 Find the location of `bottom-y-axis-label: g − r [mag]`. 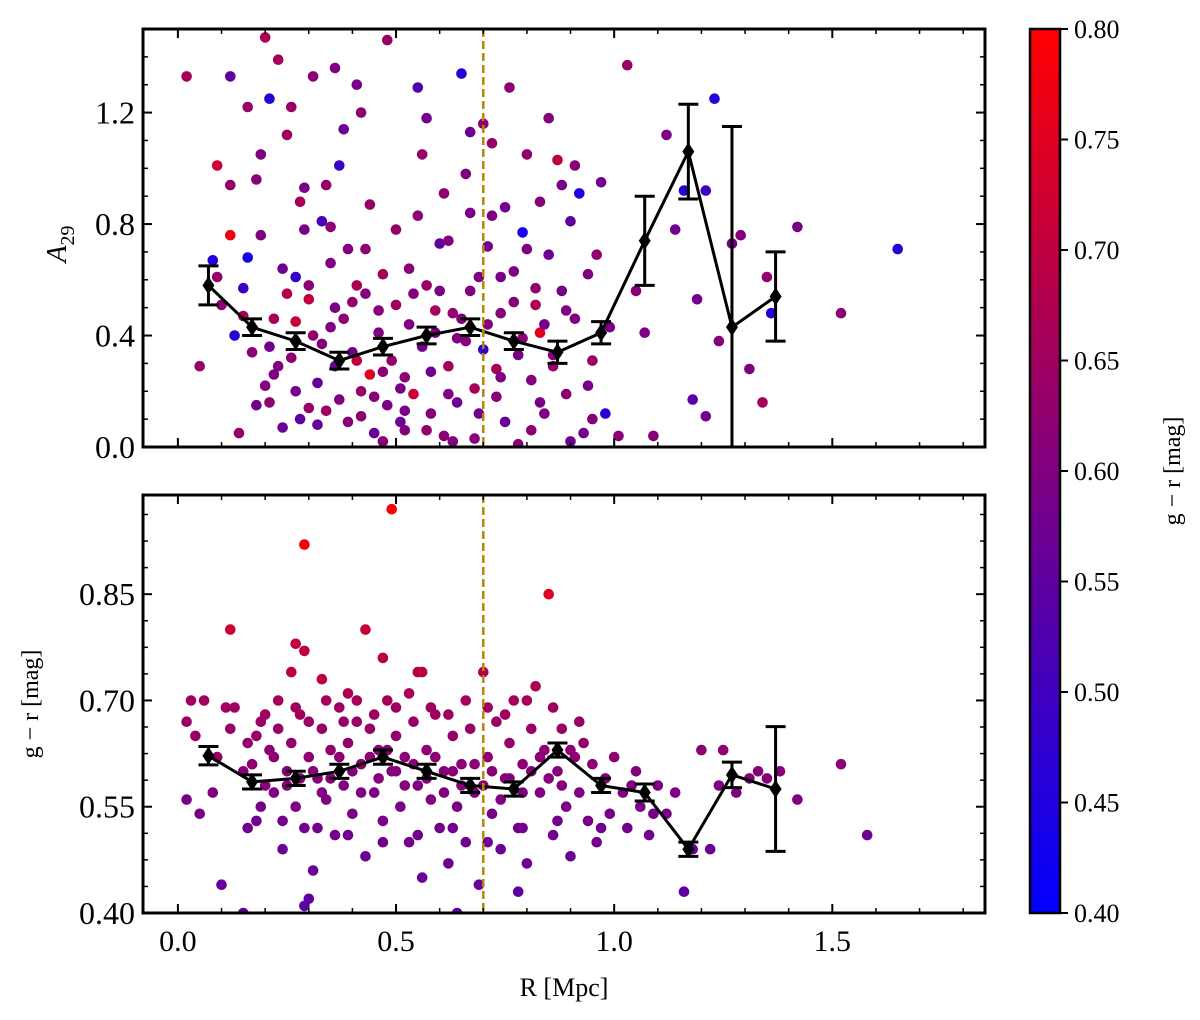

bottom-y-axis-label: g − r [mag] is located at coordinates (31, 704).